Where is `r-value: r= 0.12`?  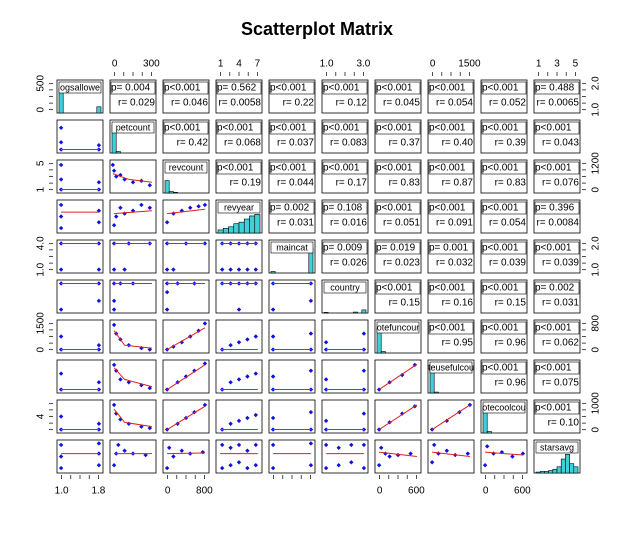
r-value: r= 0.12 is located at coordinates (352, 103).